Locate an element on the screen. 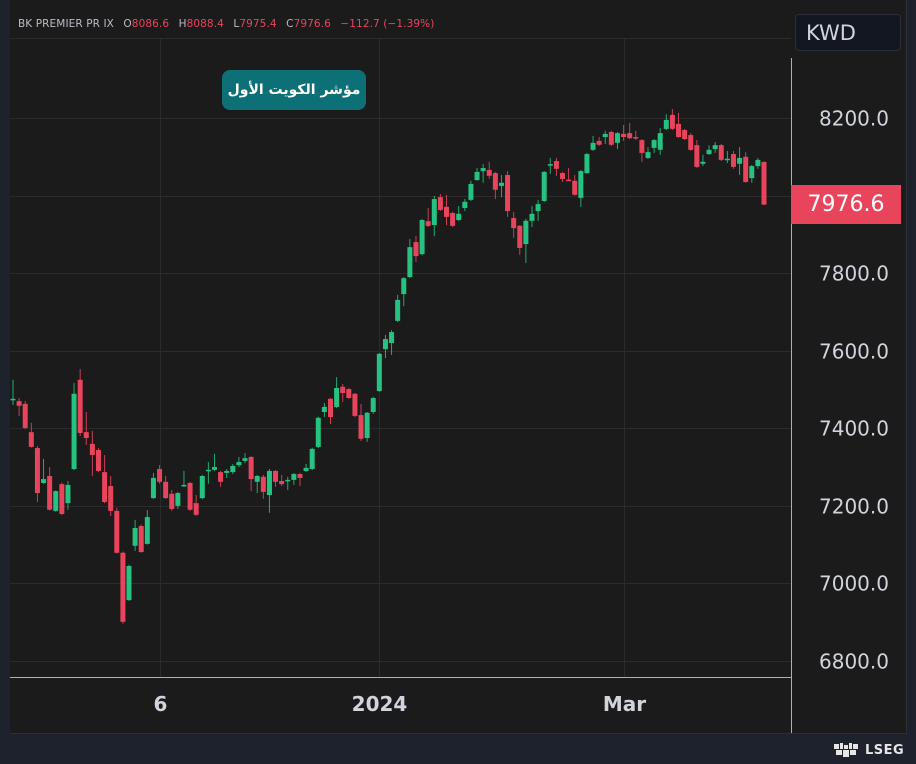 This screenshot has height=764, width=916. x-tick-label: 2024 is located at coordinates (380, 704).